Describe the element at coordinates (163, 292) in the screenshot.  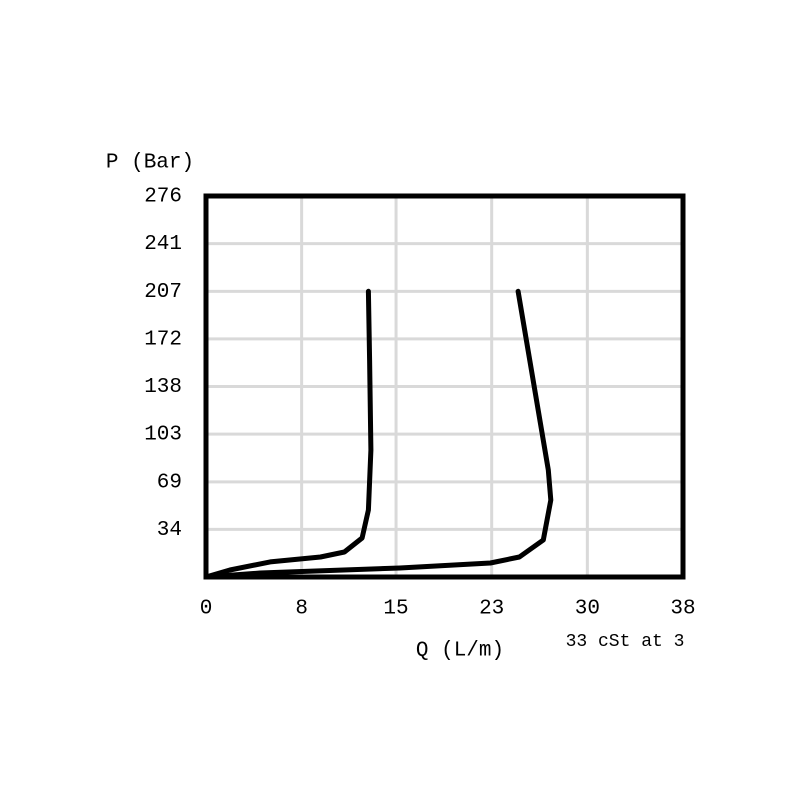
I see `y-tick-label: 207` at that location.